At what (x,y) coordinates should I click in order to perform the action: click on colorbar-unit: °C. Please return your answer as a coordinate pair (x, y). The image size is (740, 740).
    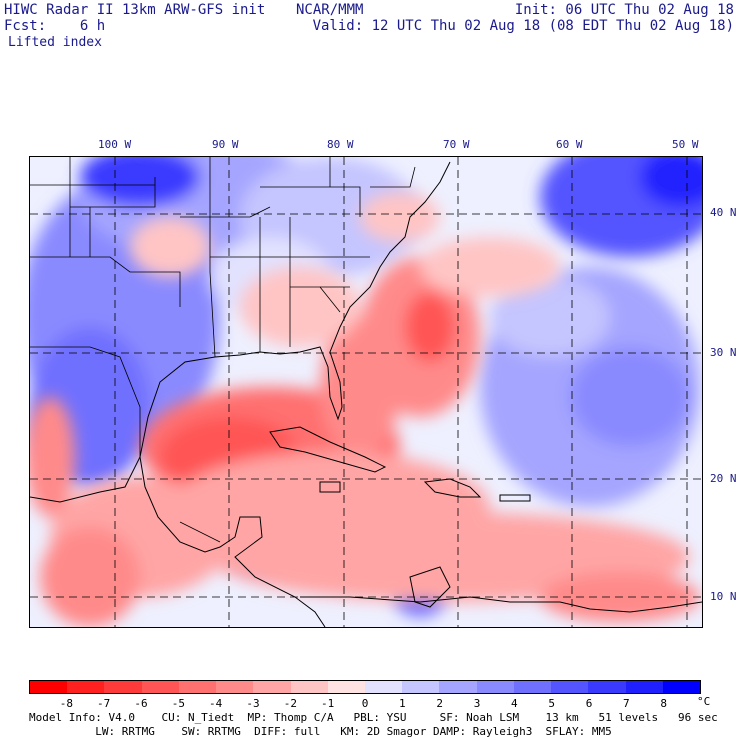
    Looking at the image, I should click on (704, 701).